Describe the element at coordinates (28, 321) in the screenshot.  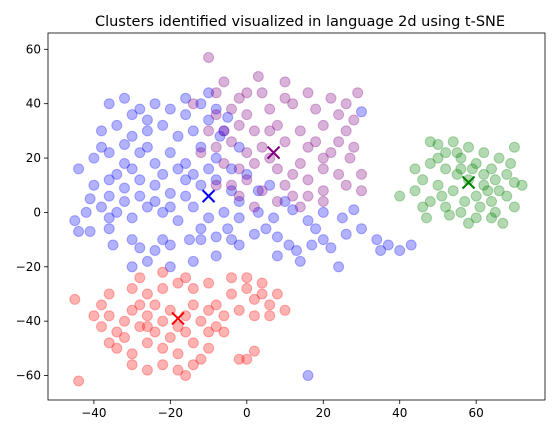
I see `y-tick-label: −40` at that location.